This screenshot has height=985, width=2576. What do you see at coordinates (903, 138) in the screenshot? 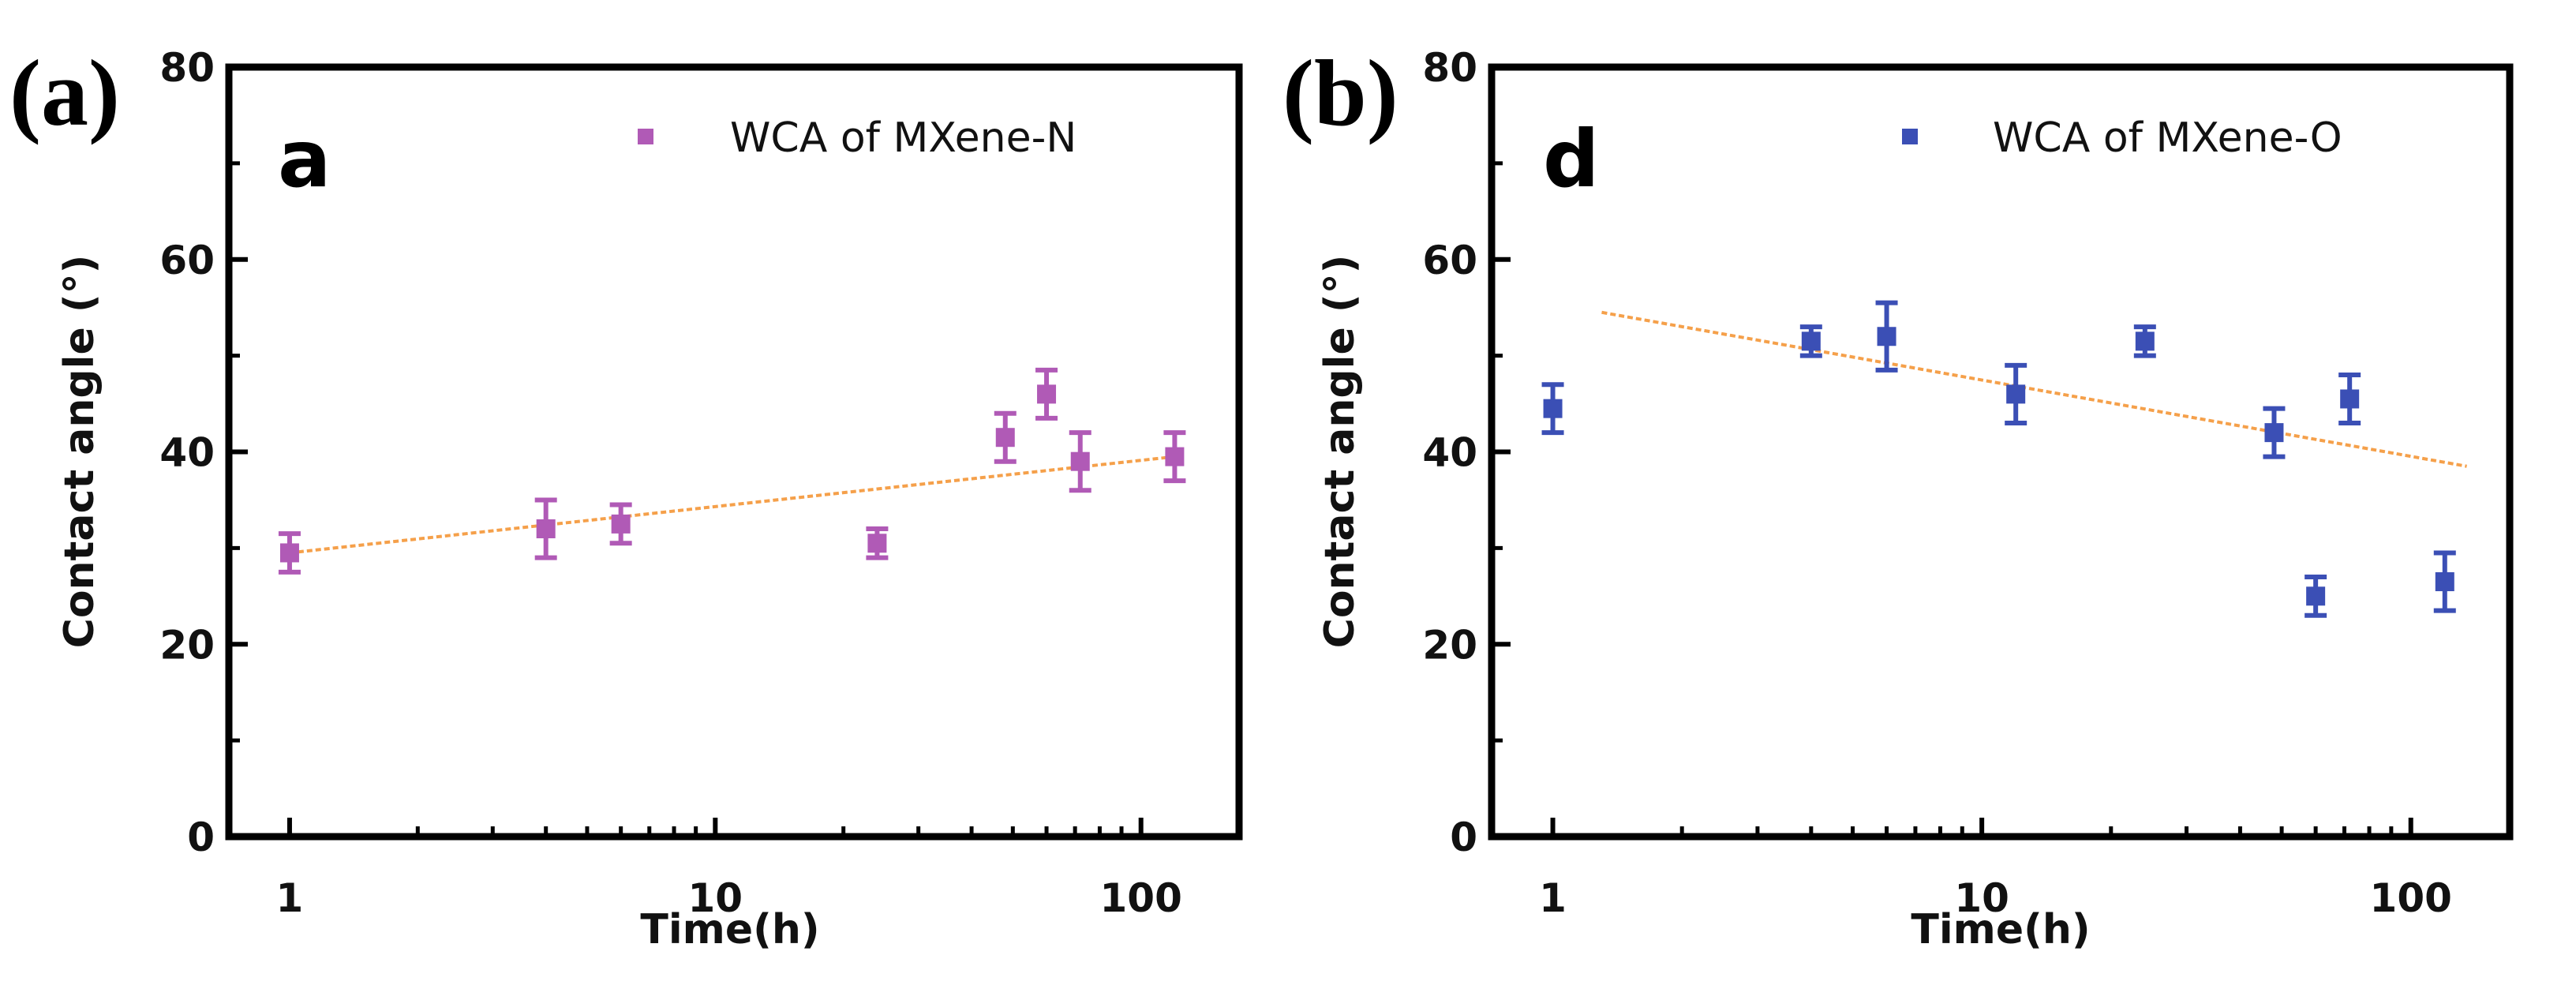
I see `legend-label: WCA of MXene-N` at bounding box center [903, 138].